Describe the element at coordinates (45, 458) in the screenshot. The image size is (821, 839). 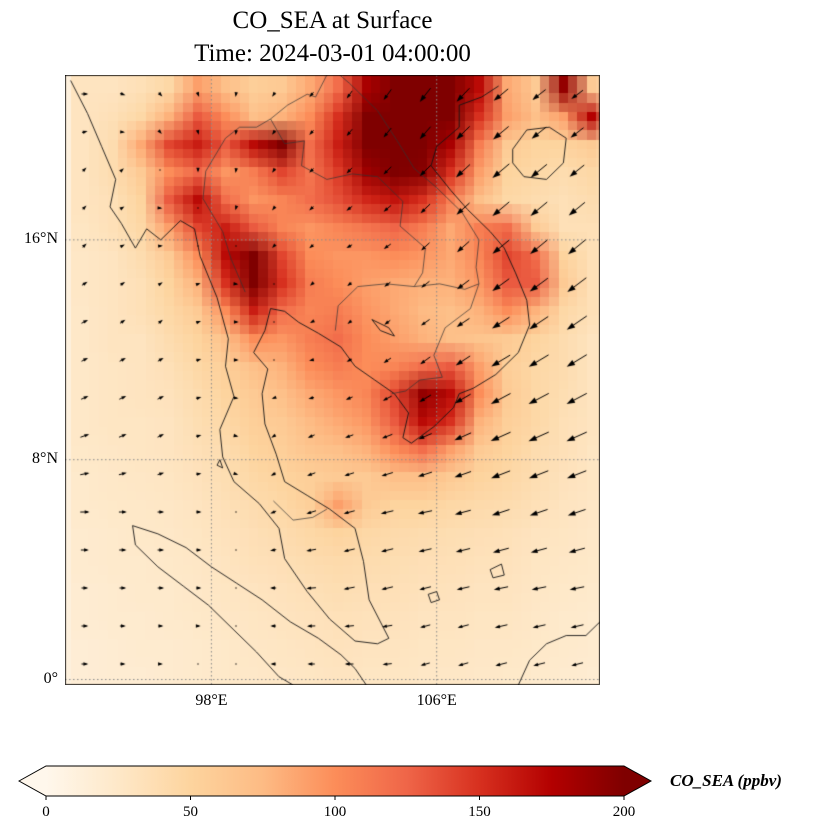
I see `y-axis-tick-label: 8°N` at that location.